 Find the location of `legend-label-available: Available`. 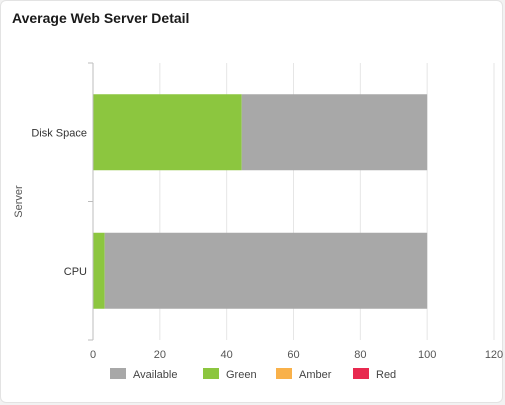

legend-label-available: Available is located at coordinates (155, 375).